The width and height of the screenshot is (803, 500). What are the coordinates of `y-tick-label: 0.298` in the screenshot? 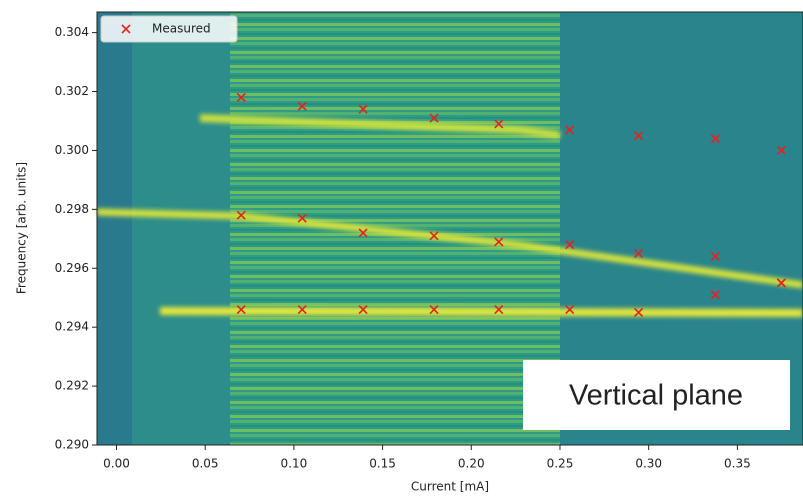 It's located at (72, 209).